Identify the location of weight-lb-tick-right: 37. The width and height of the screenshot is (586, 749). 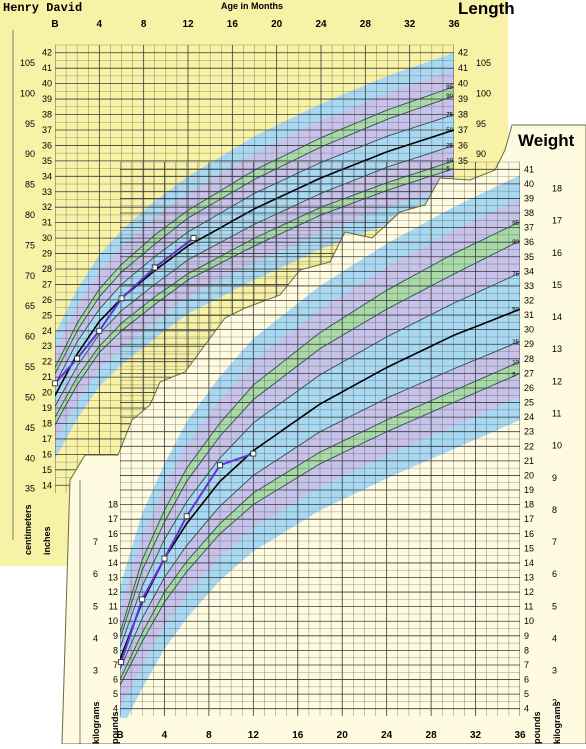
(529, 228).